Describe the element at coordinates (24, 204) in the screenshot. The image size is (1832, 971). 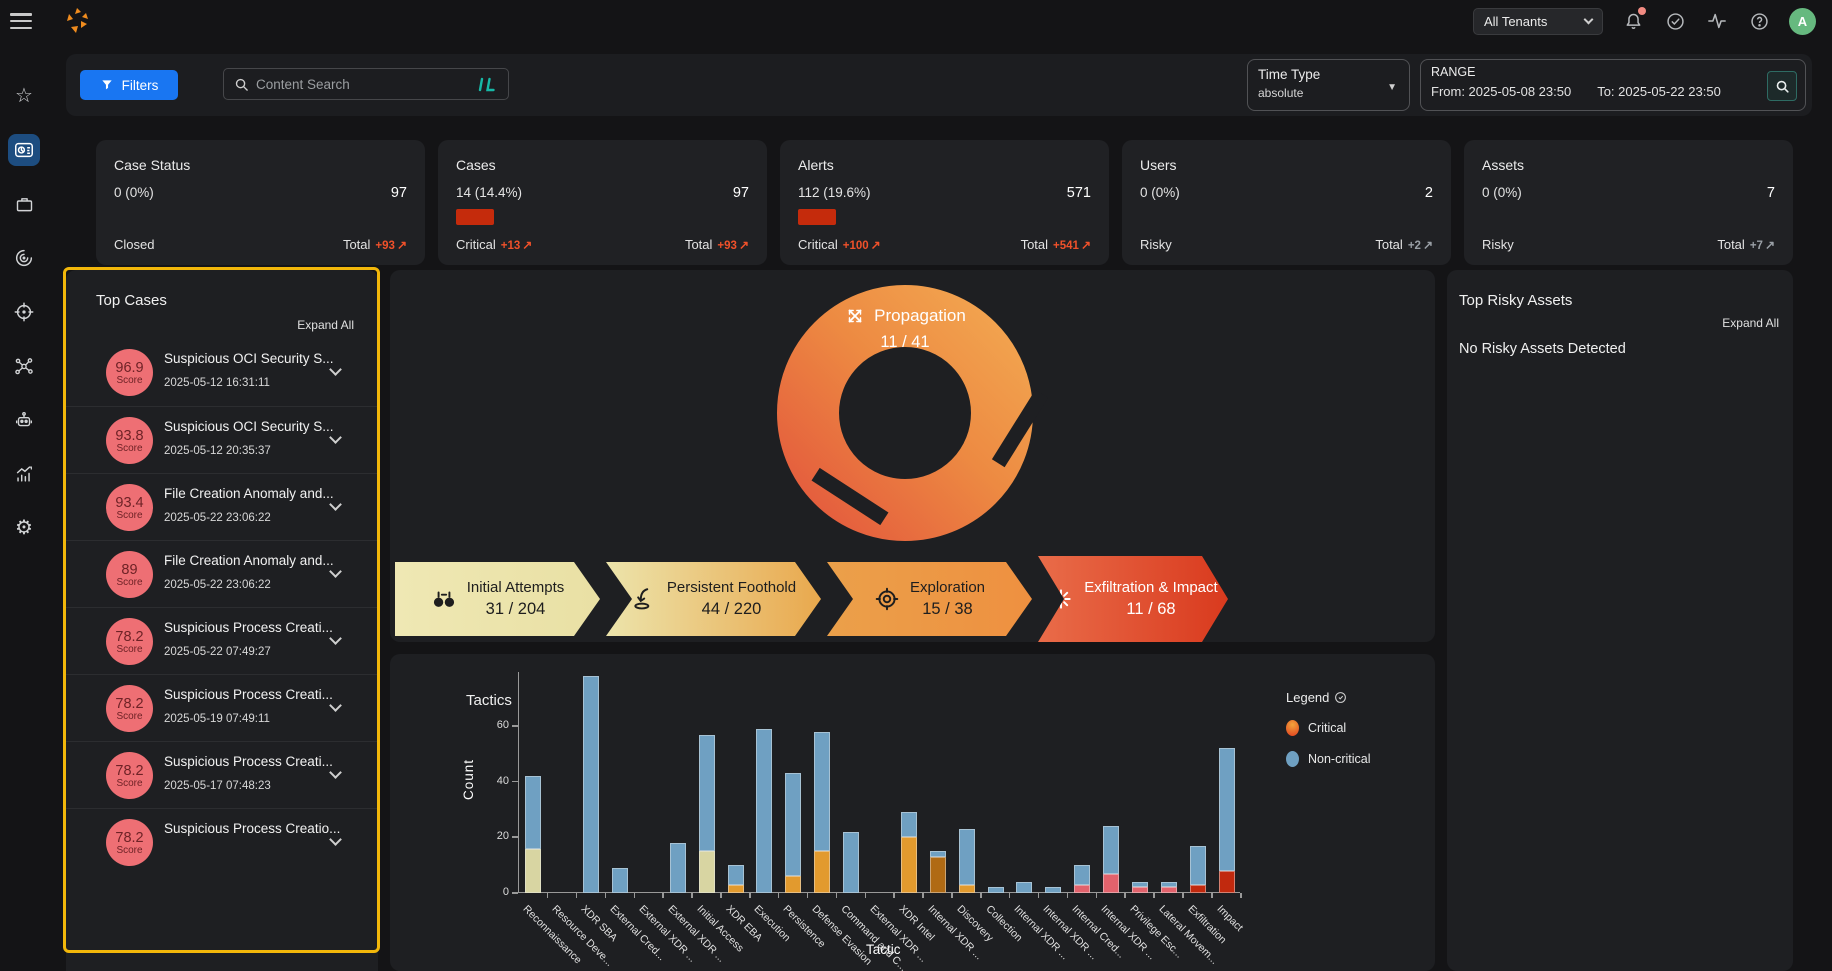
I see `sidebar-item-cases` at that location.